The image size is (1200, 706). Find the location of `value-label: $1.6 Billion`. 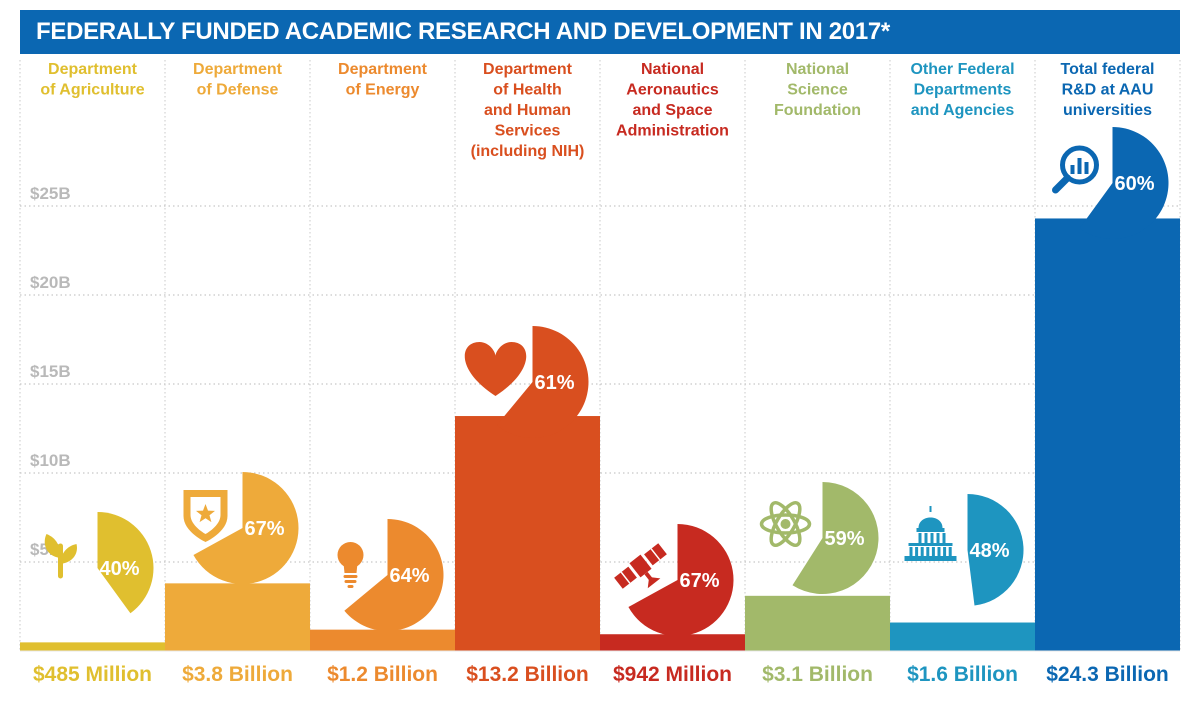

value-label: $1.6 Billion is located at coordinates (962, 674).